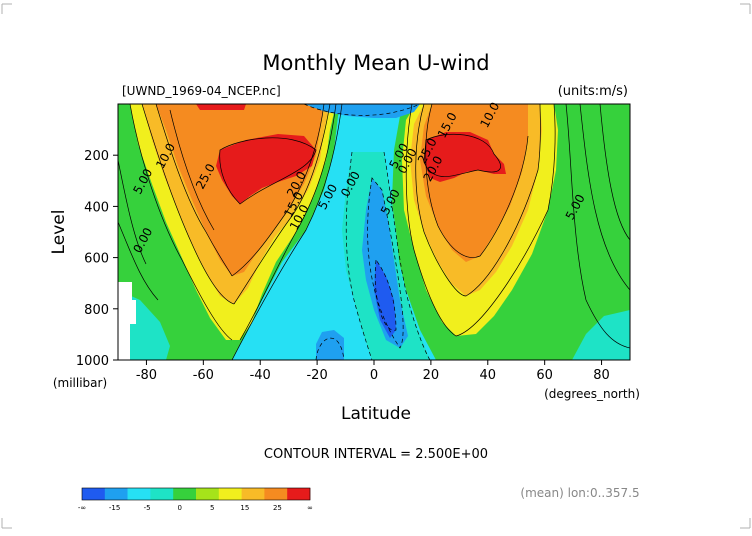 The image size is (752, 536). I want to click on colorbar-frame, so click(196, 494).